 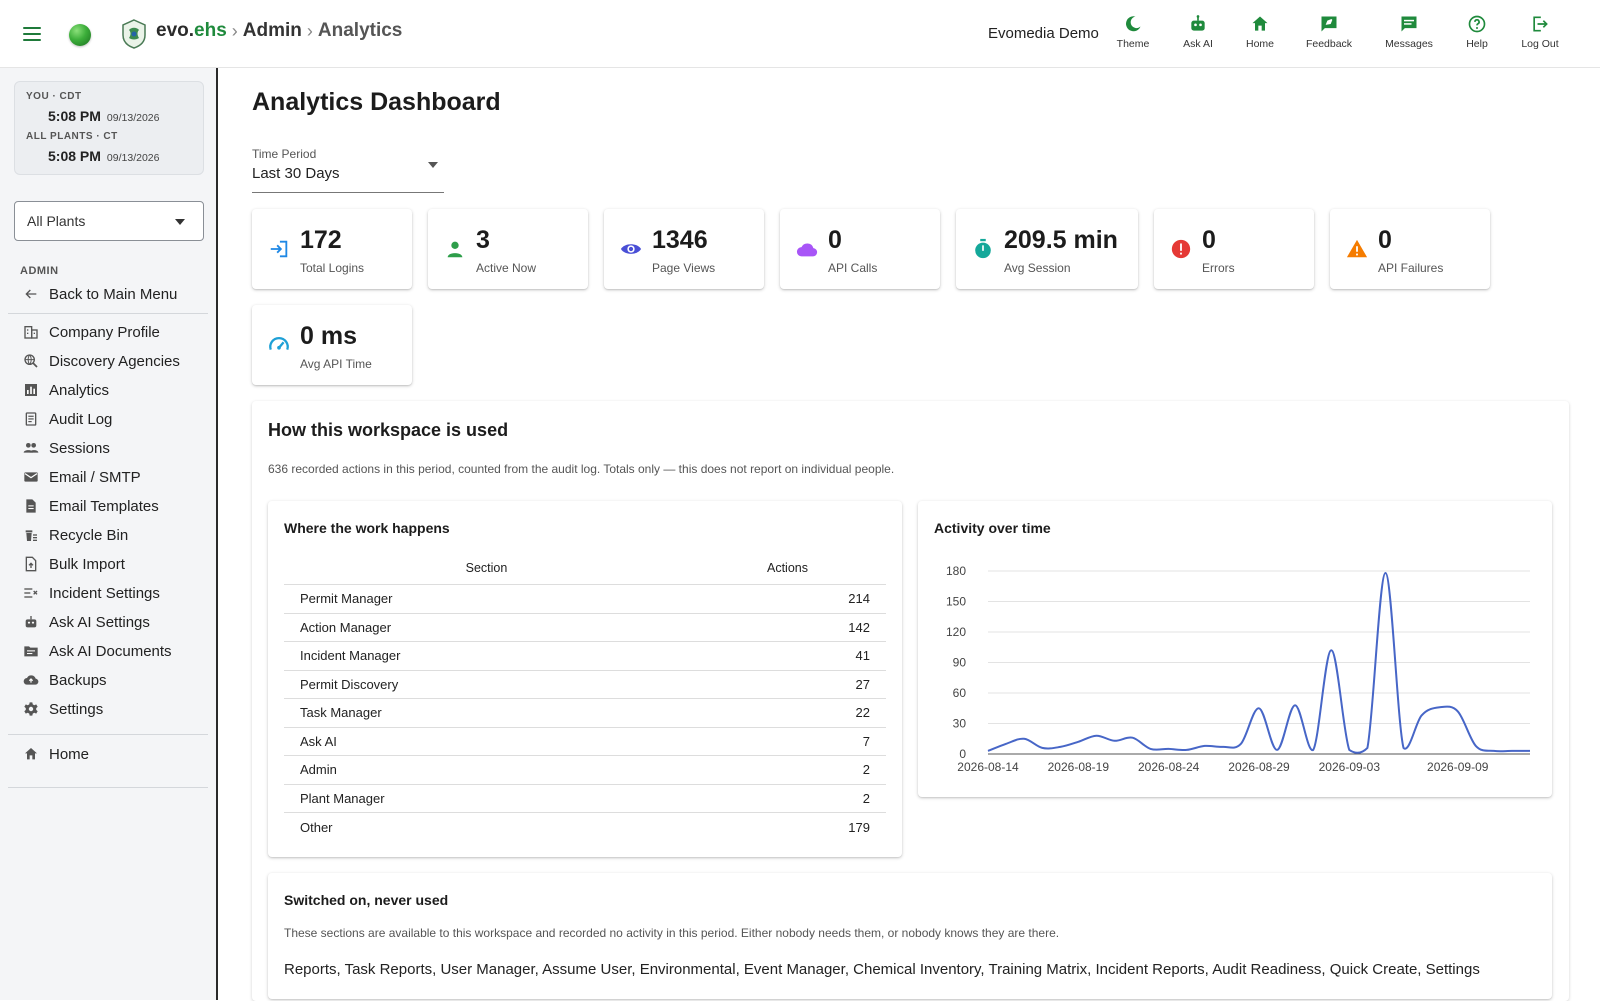 What do you see at coordinates (859, 627) in the screenshot?
I see `actions-count-cell: 142` at bounding box center [859, 627].